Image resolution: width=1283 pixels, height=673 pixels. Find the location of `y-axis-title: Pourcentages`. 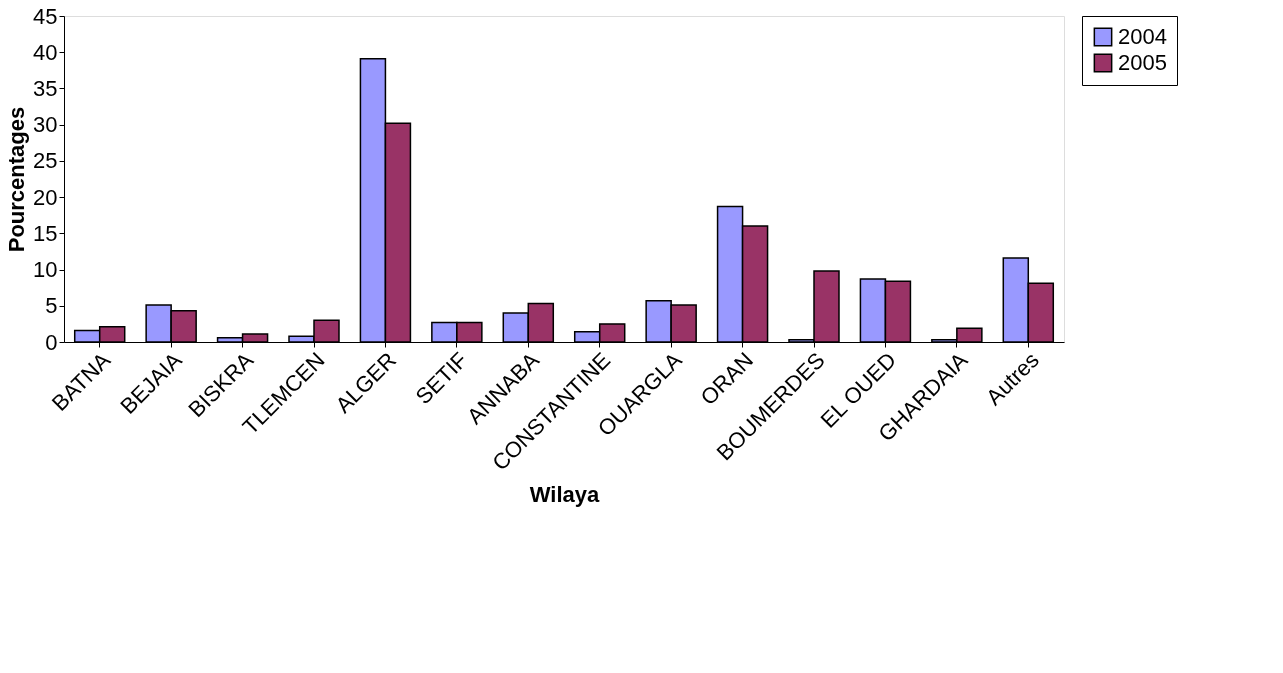

y-axis-title: Pourcentages is located at coordinates (17, 179).